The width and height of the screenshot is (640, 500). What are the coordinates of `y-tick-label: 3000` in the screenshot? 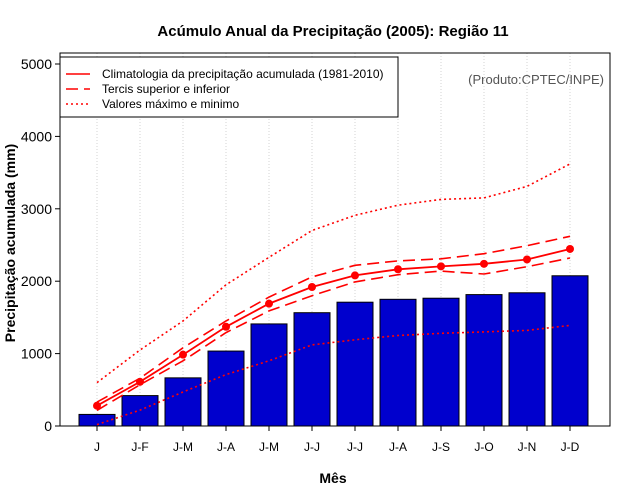 It's located at (36, 209).